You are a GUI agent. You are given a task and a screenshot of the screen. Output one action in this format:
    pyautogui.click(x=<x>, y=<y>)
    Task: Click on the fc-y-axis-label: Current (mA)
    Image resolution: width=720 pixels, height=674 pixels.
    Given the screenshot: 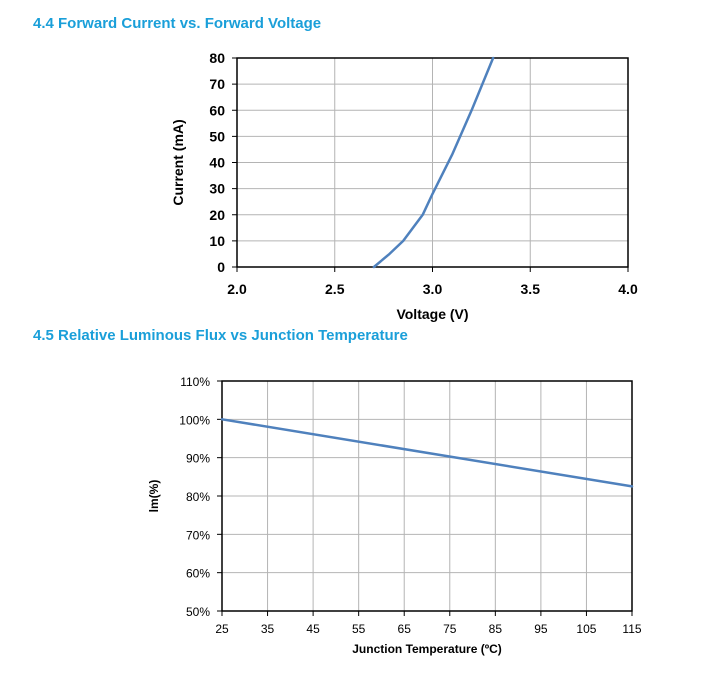 What is the action you would take?
    pyautogui.click(x=178, y=162)
    